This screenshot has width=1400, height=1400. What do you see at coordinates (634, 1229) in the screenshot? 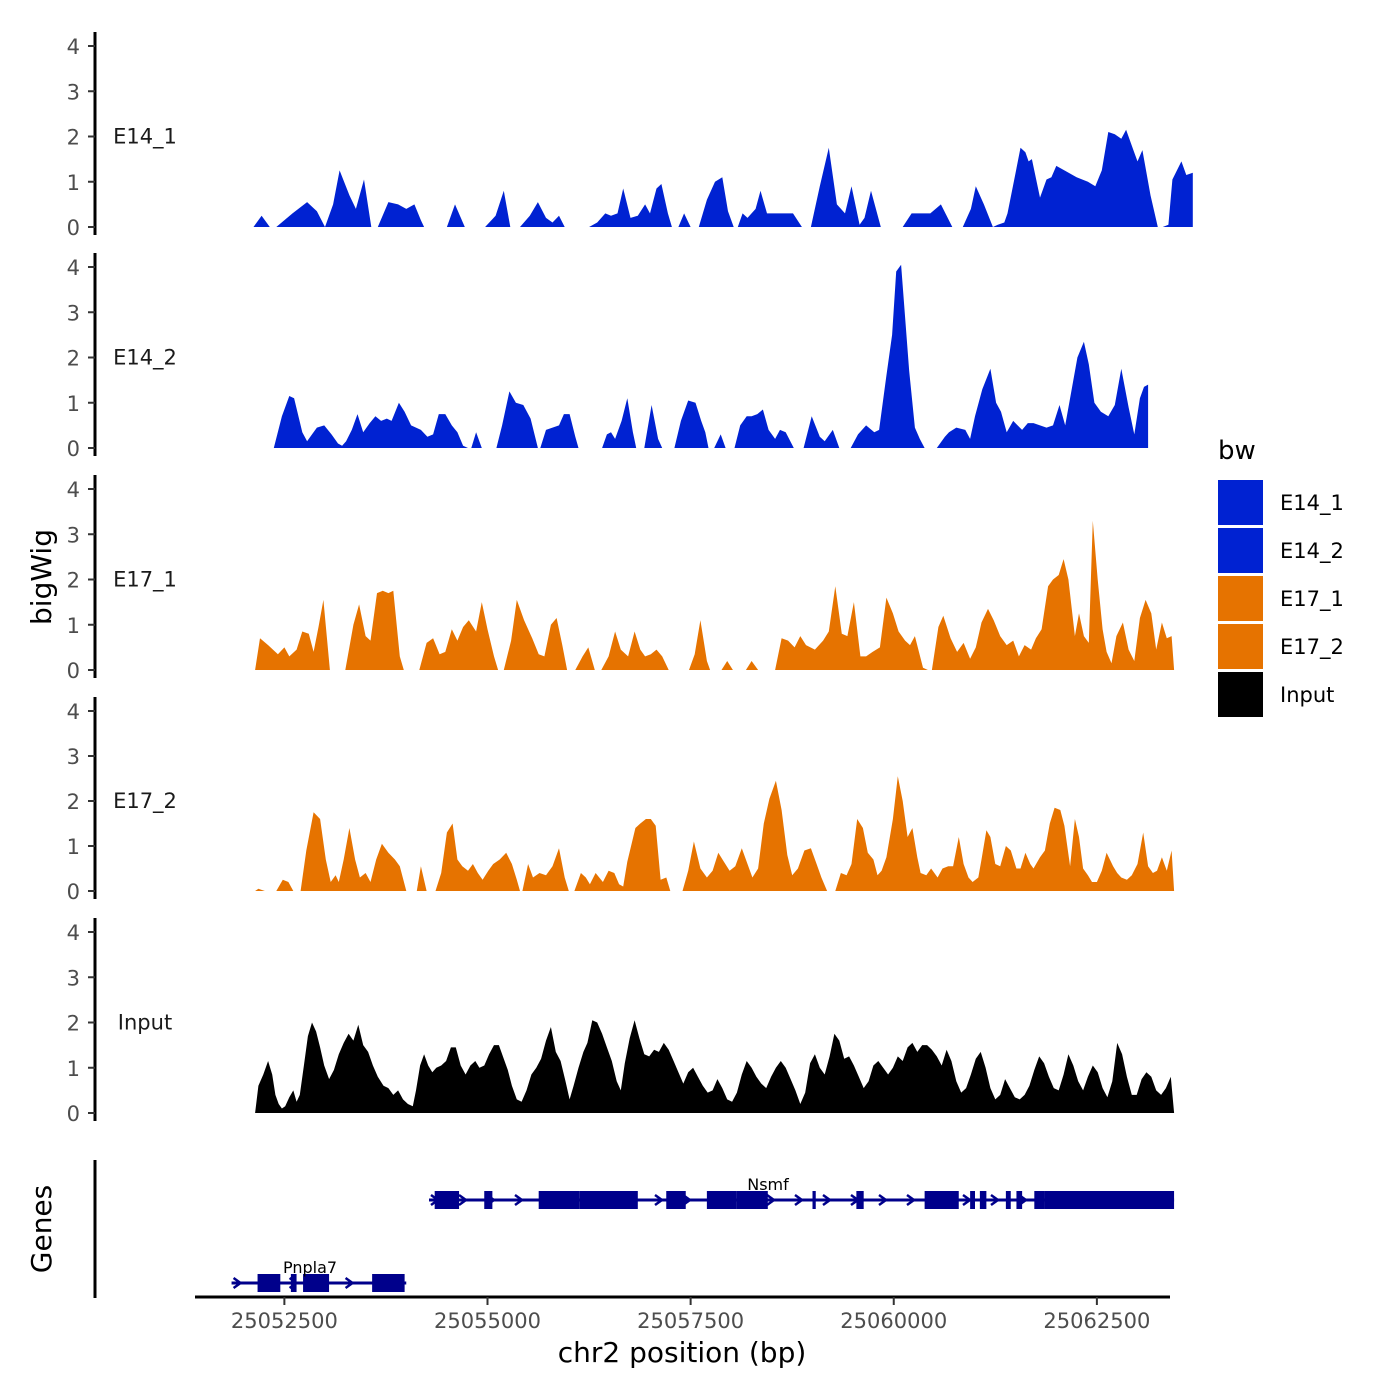
I see `gene-track: Nsmf Pnpla7` at bounding box center [634, 1229].